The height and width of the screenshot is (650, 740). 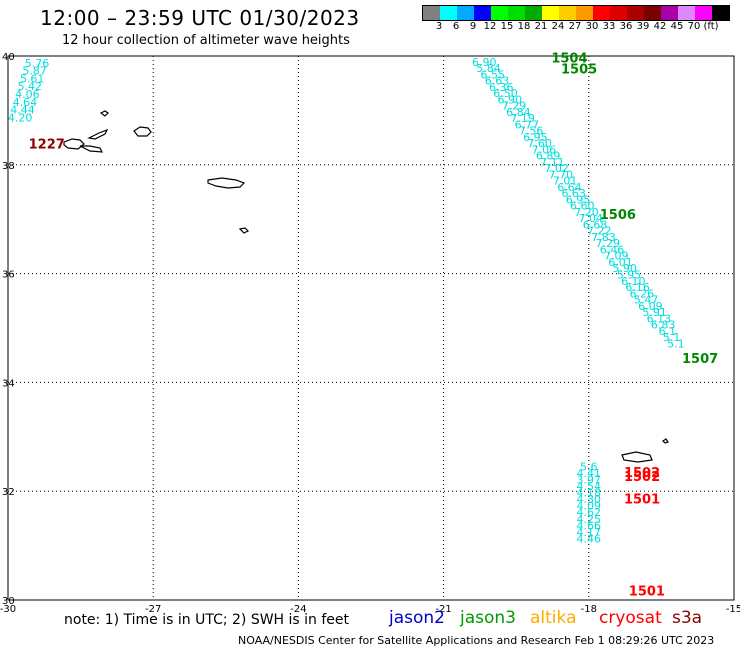 What do you see at coordinates (589, 609) in the screenshot?
I see `lon-tick-label: -18` at bounding box center [589, 609].